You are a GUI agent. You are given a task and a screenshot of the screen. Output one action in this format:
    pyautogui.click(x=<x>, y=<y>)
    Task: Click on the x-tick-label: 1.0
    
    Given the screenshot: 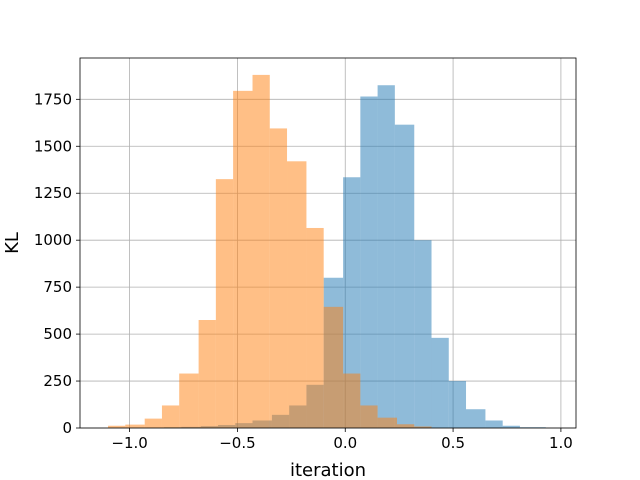 What is the action you would take?
    pyautogui.click(x=561, y=443)
    